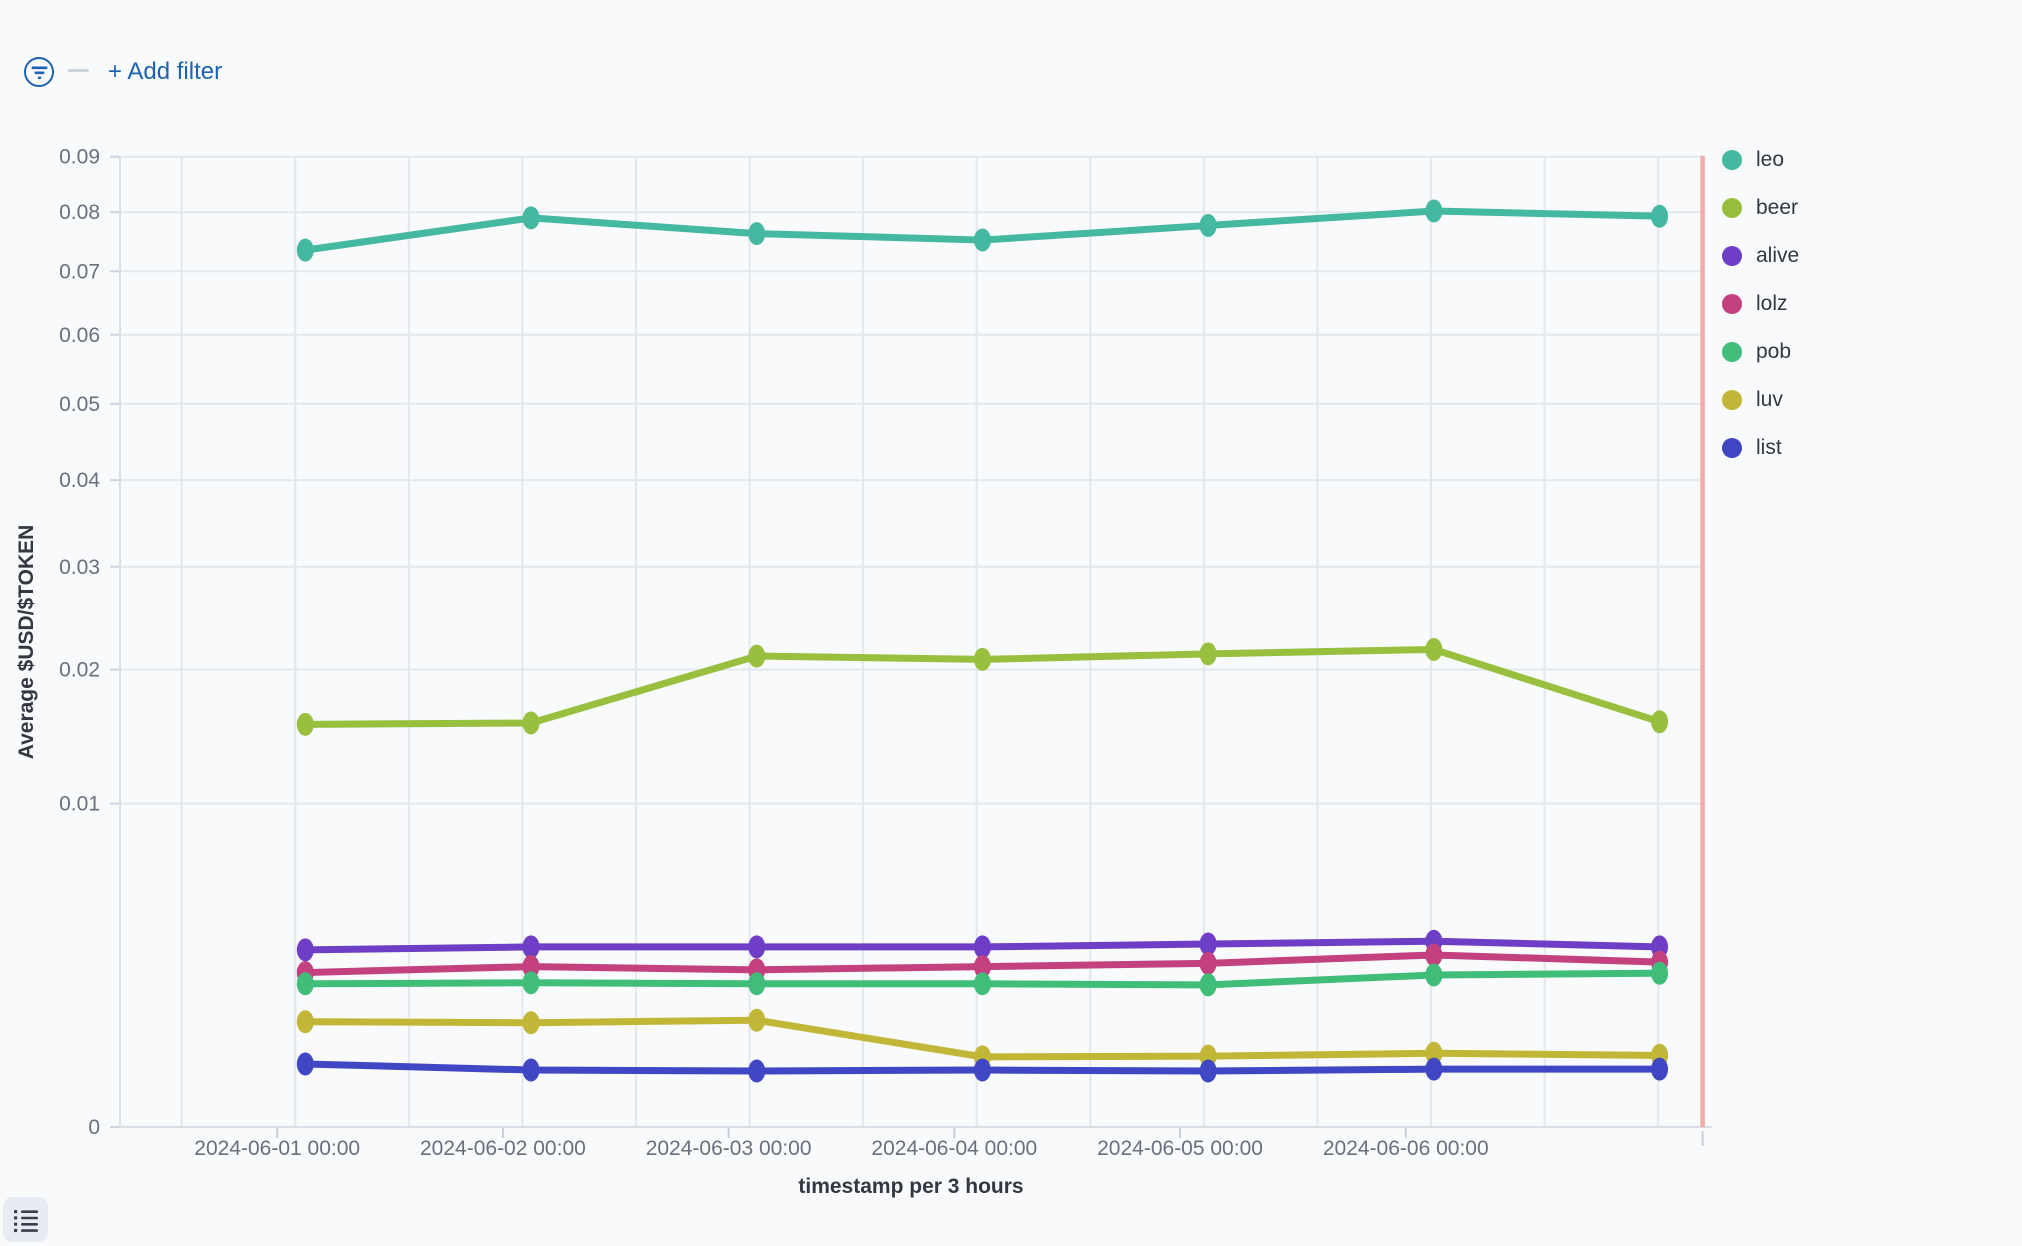 The width and height of the screenshot is (2022, 1246). I want to click on y-tick-label: 0.08, so click(79, 212).